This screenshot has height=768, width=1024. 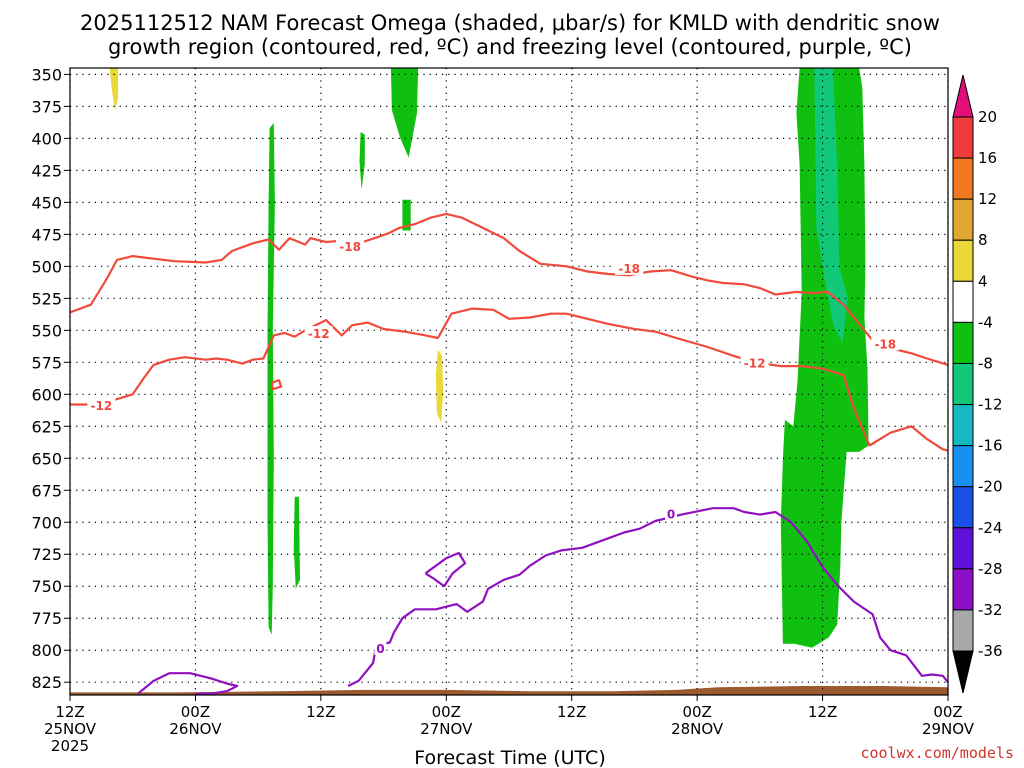 I want to click on colorbar-label-1: 16, so click(x=987, y=158).